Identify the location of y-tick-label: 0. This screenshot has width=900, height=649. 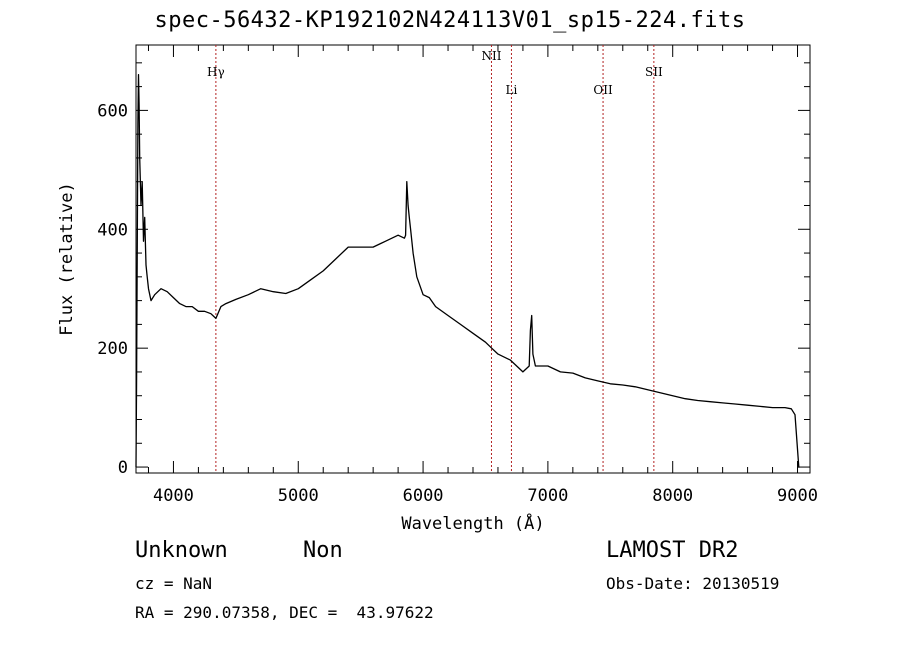
(123, 468).